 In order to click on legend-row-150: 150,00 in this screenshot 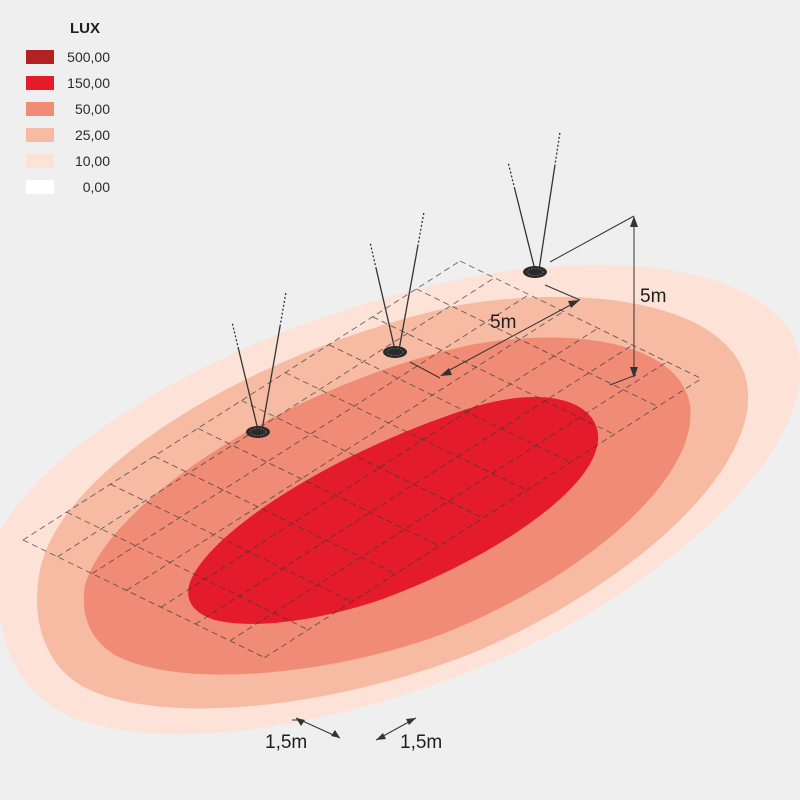, I will do `click(76, 83)`.